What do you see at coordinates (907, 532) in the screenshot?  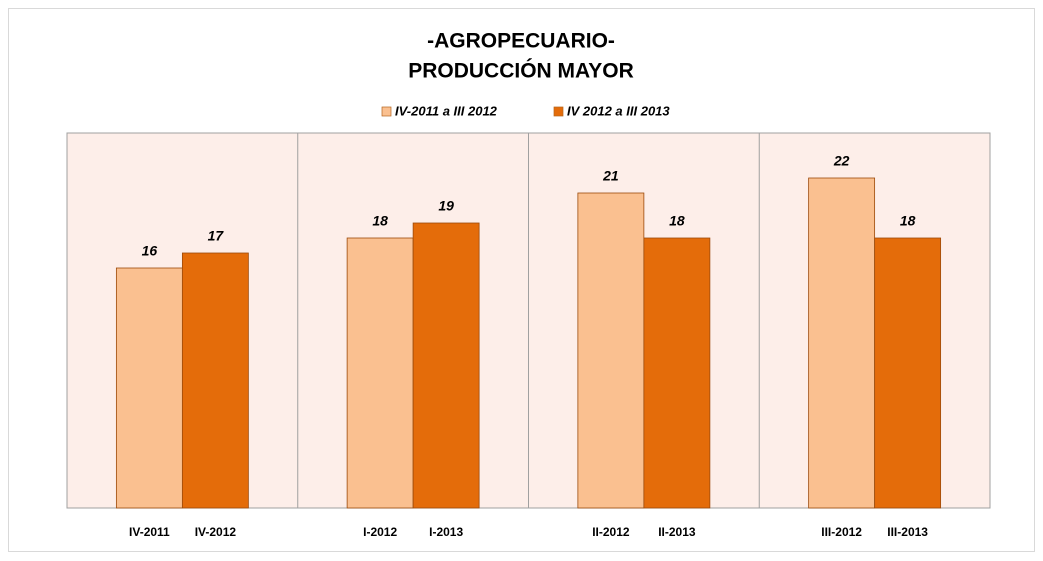 I see `x-tick-label: III-2013` at bounding box center [907, 532].